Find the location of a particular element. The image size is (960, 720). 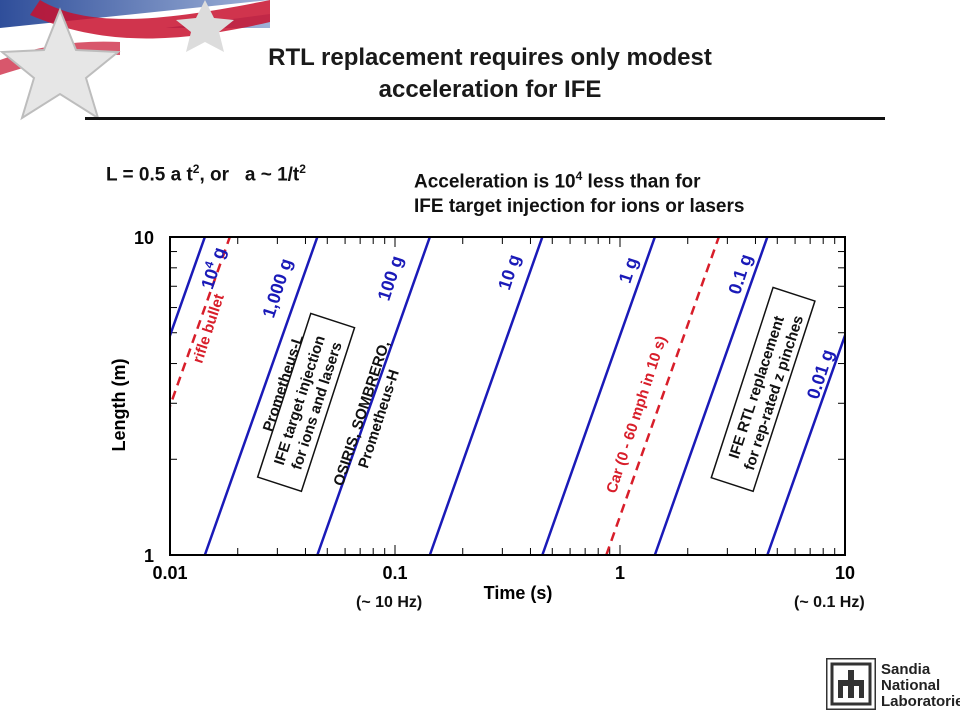

series-line-100-g is located at coordinates (374, 396).